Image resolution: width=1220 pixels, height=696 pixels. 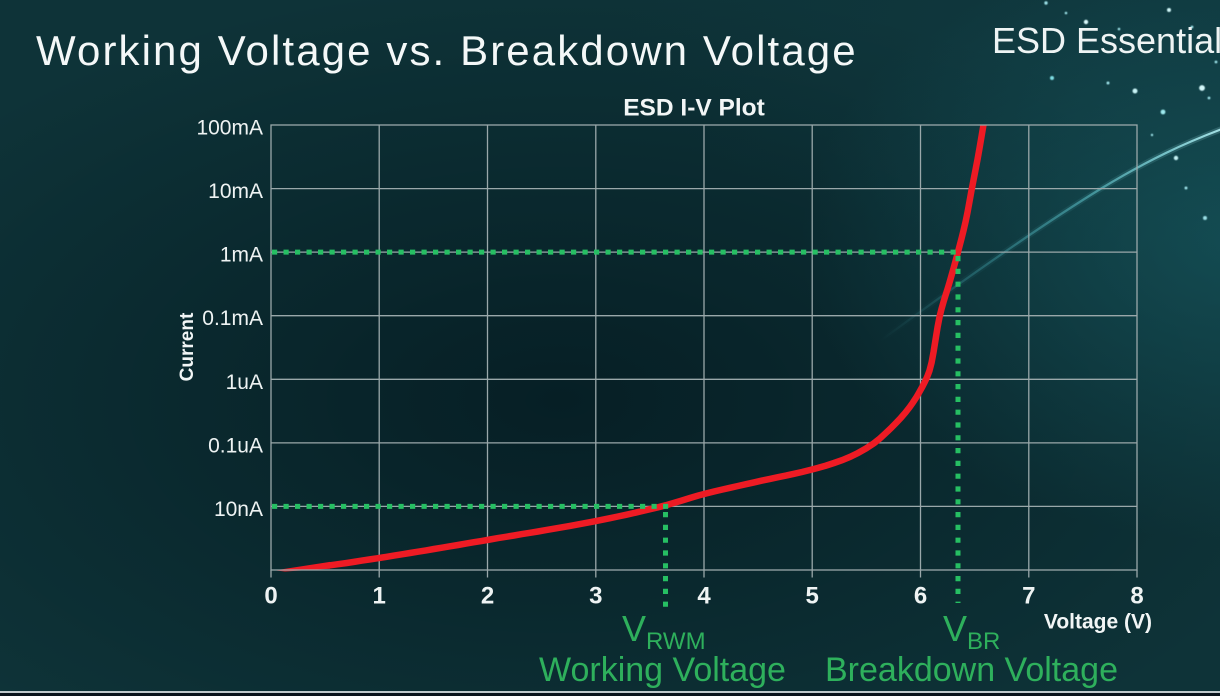 What do you see at coordinates (1136, 596) in the screenshot?
I see `svg-text: 8` at bounding box center [1136, 596].